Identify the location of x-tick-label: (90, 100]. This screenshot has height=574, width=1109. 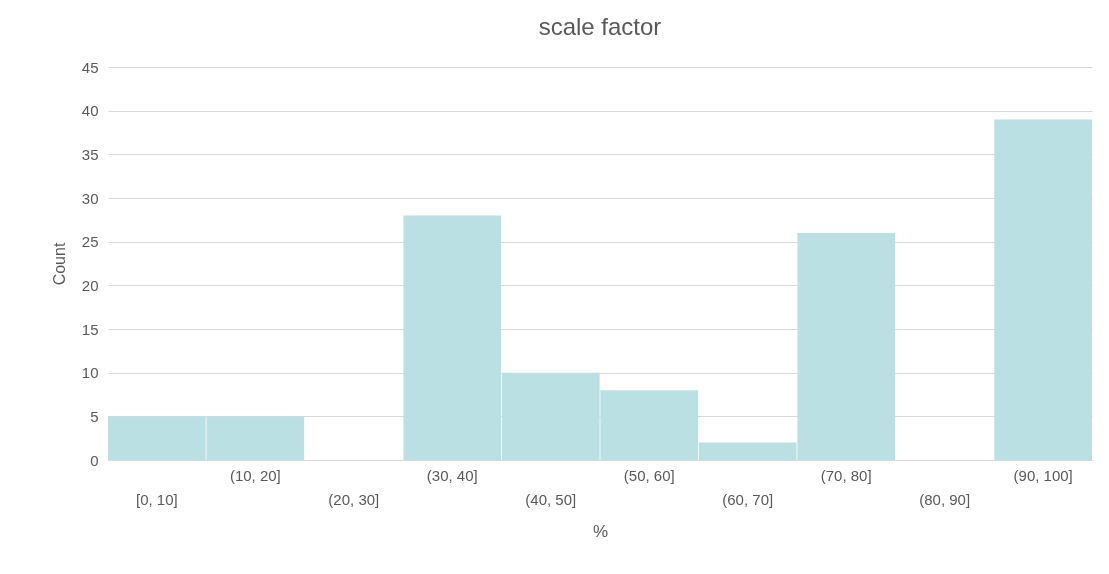
(1043, 475).